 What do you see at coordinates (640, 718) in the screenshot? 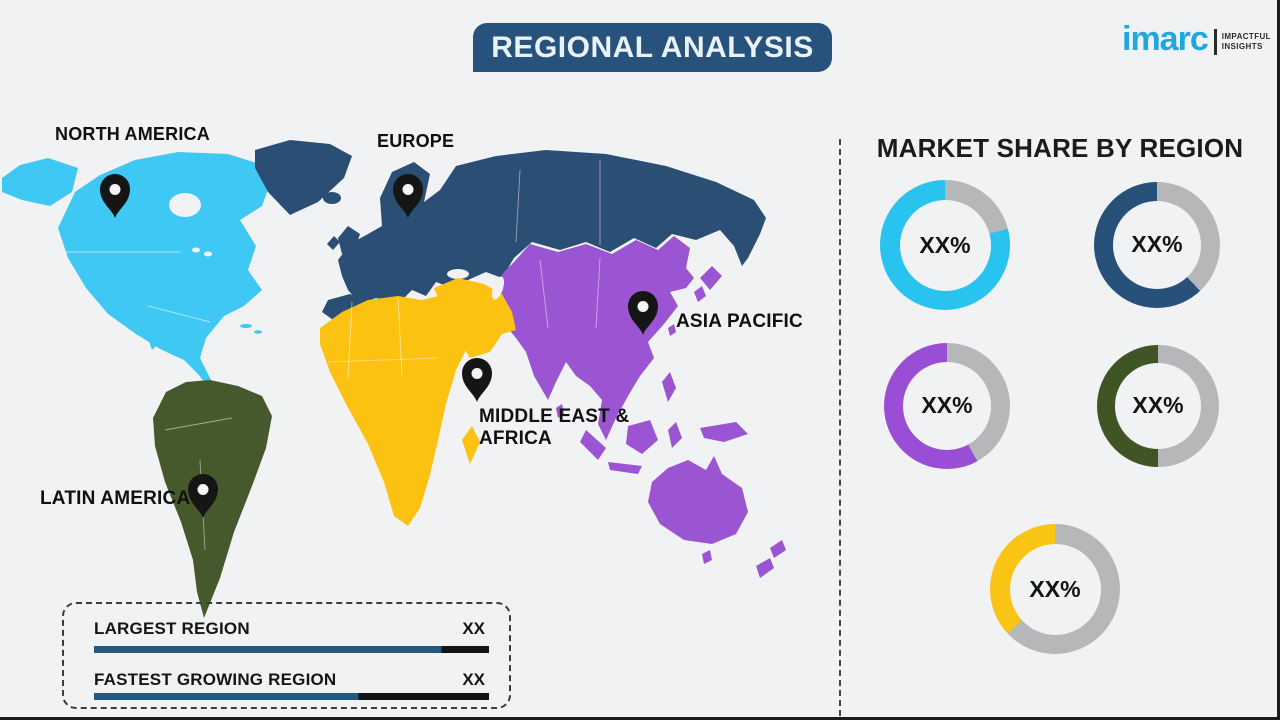
I see `image-bottom-border` at bounding box center [640, 718].